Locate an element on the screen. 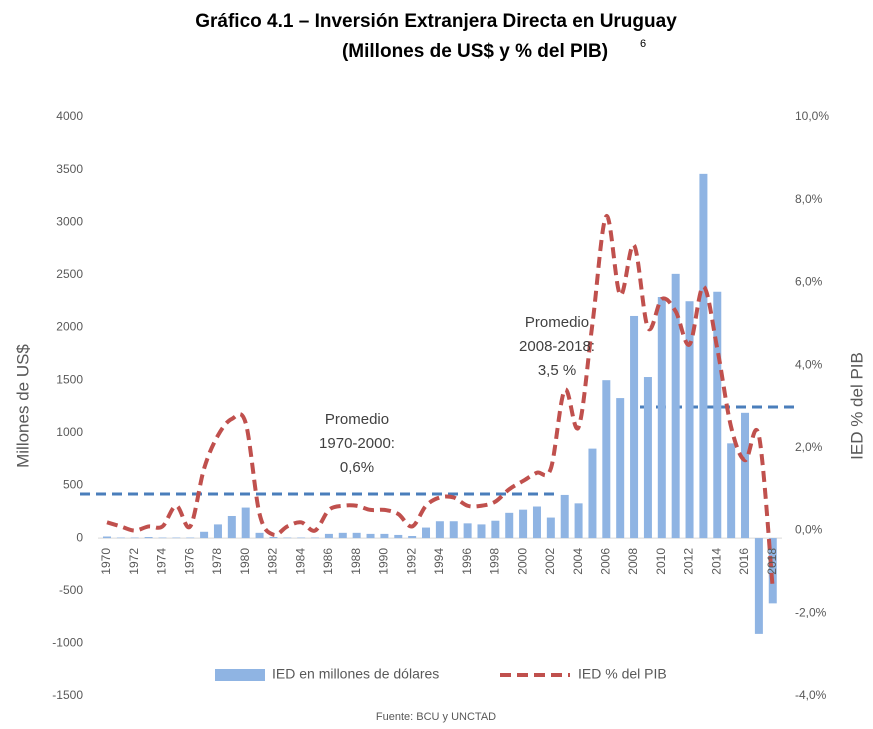 The width and height of the screenshot is (873, 729). x-tick-label: 2016 is located at coordinates (744, 561).